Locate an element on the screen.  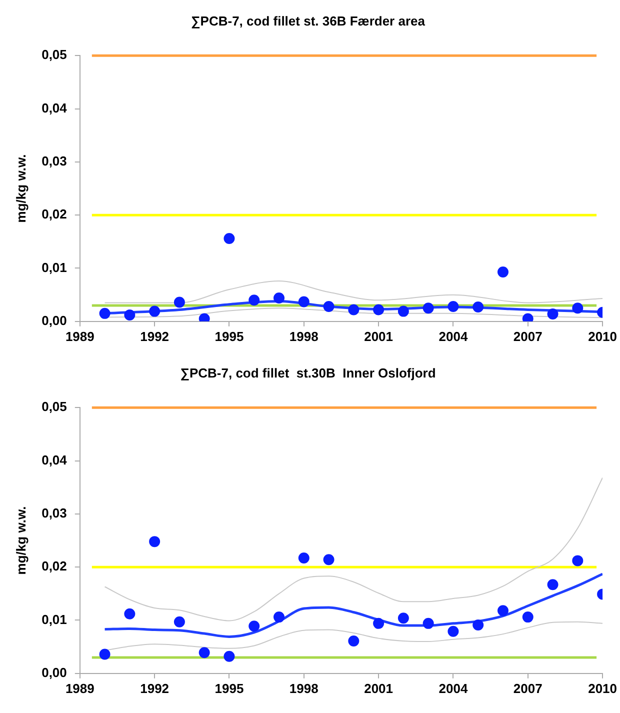
chart-title: ∑PCB-7, cod fillet st.30B Inner Oslofjord is located at coordinates (308, 372).